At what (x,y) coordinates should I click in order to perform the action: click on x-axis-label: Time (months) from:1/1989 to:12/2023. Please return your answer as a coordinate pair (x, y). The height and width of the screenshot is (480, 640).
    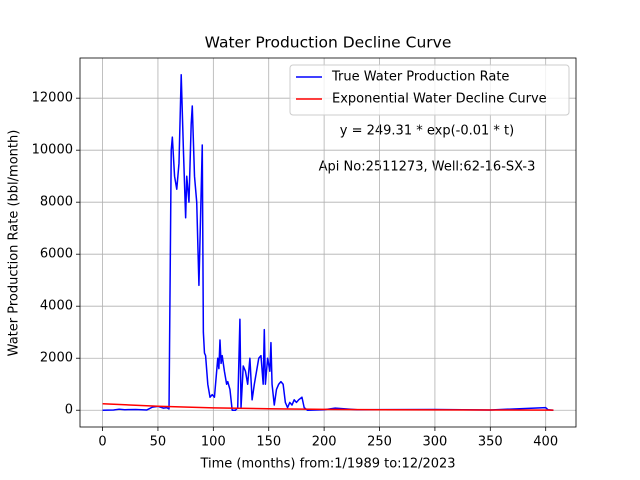
    Looking at the image, I should click on (327, 464).